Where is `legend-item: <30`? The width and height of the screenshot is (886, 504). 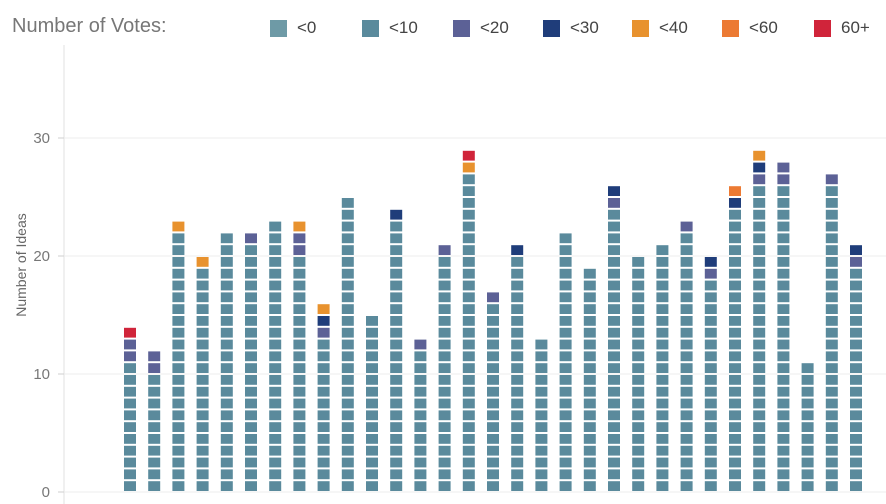
legend-item: <30 is located at coordinates (571, 28).